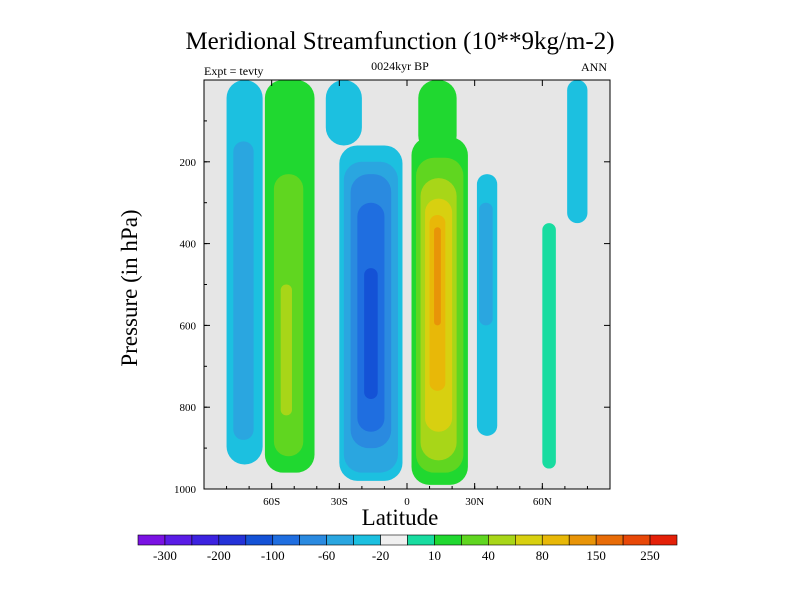  Describe the element at coordinates (271, 502) in the screenshot. I see `x-tick-label: 60S` at that location.